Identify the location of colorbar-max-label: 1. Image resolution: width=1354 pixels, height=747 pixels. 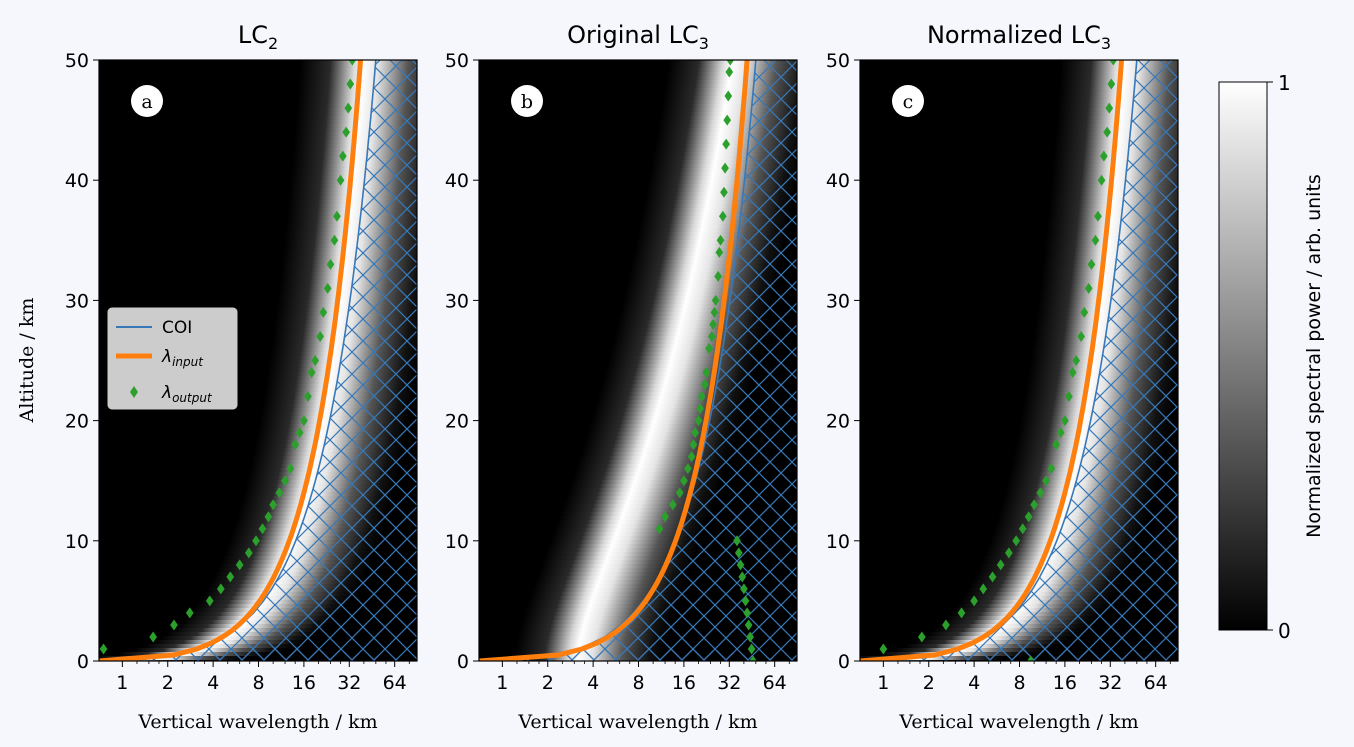
(1284, 83).